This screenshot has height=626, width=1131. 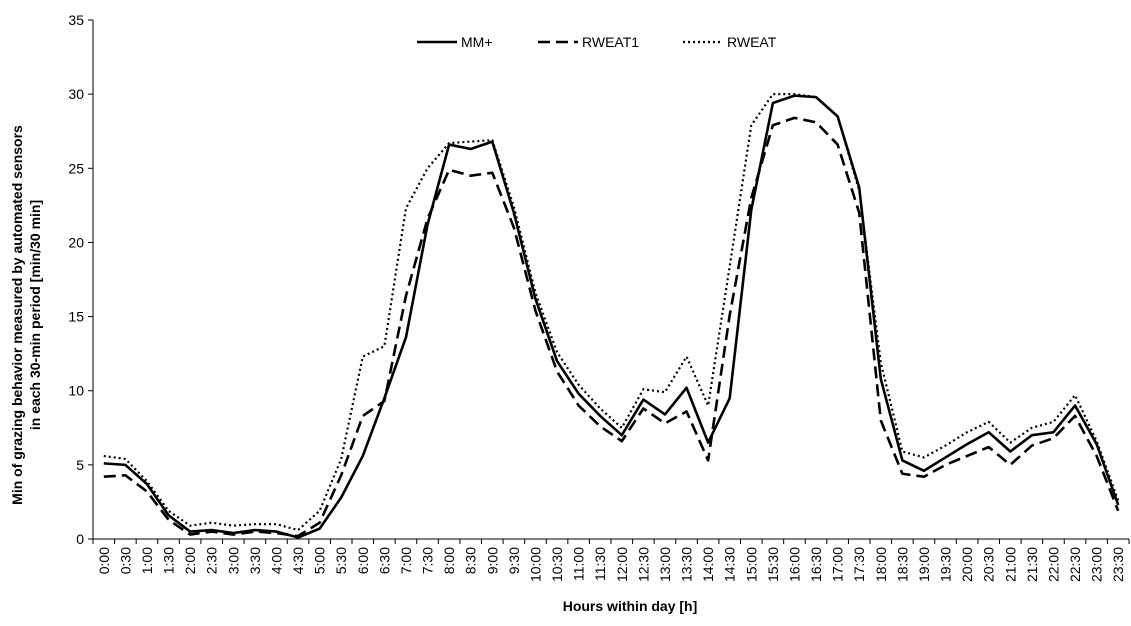 I want to click on x-tick-label: 16:30, so click(x=816, y=564).